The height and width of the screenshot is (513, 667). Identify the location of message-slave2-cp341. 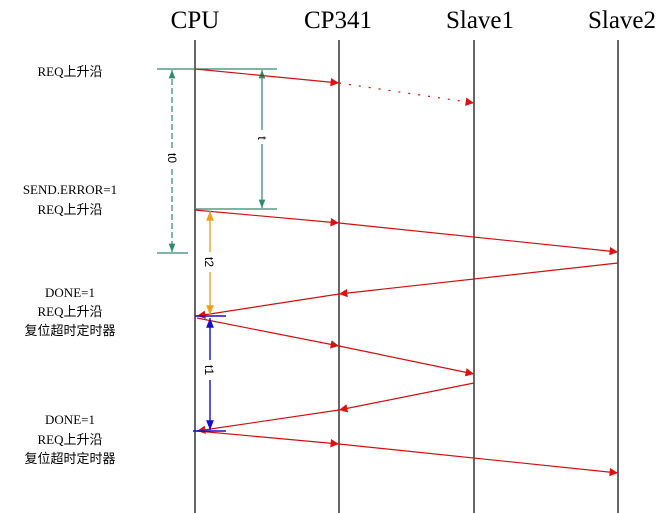
(478, 280).